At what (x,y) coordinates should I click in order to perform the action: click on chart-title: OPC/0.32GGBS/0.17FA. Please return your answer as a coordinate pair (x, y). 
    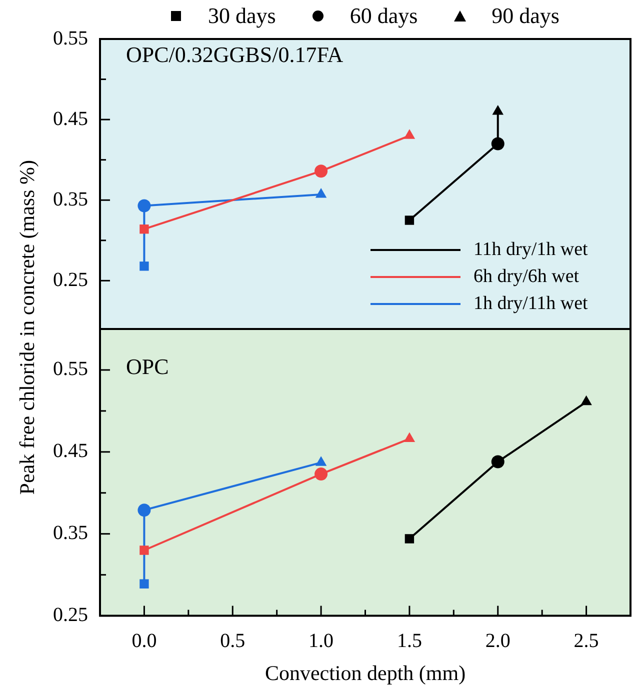
    Looking at the image, I should click on (235, 54).